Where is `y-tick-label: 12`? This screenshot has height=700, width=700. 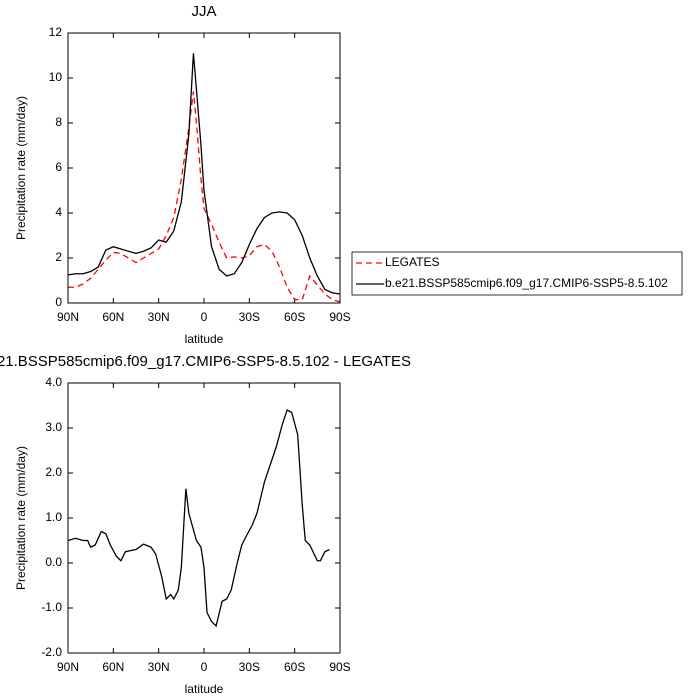
y-tick-label: 12 is located at coordinates (56, 32).